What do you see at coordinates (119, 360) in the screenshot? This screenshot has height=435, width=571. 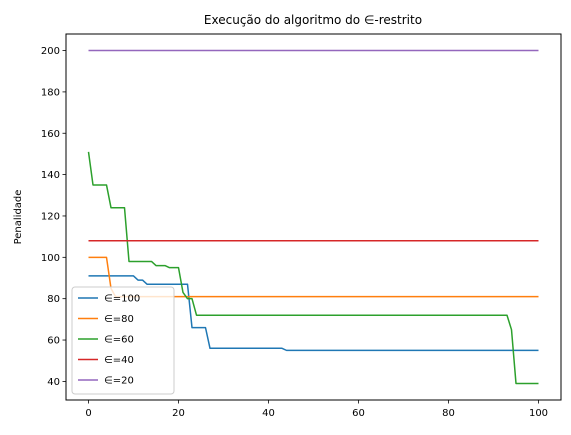 I see `legend-label-3: ∈=40` at bounding box center [119, 360].